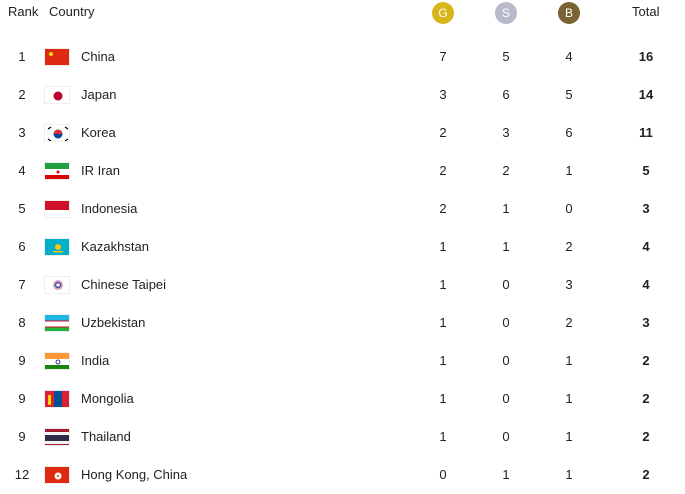 This screenshot has width=685, height=494. I want to click on bronze-medal-header: B, so click(569, 13).